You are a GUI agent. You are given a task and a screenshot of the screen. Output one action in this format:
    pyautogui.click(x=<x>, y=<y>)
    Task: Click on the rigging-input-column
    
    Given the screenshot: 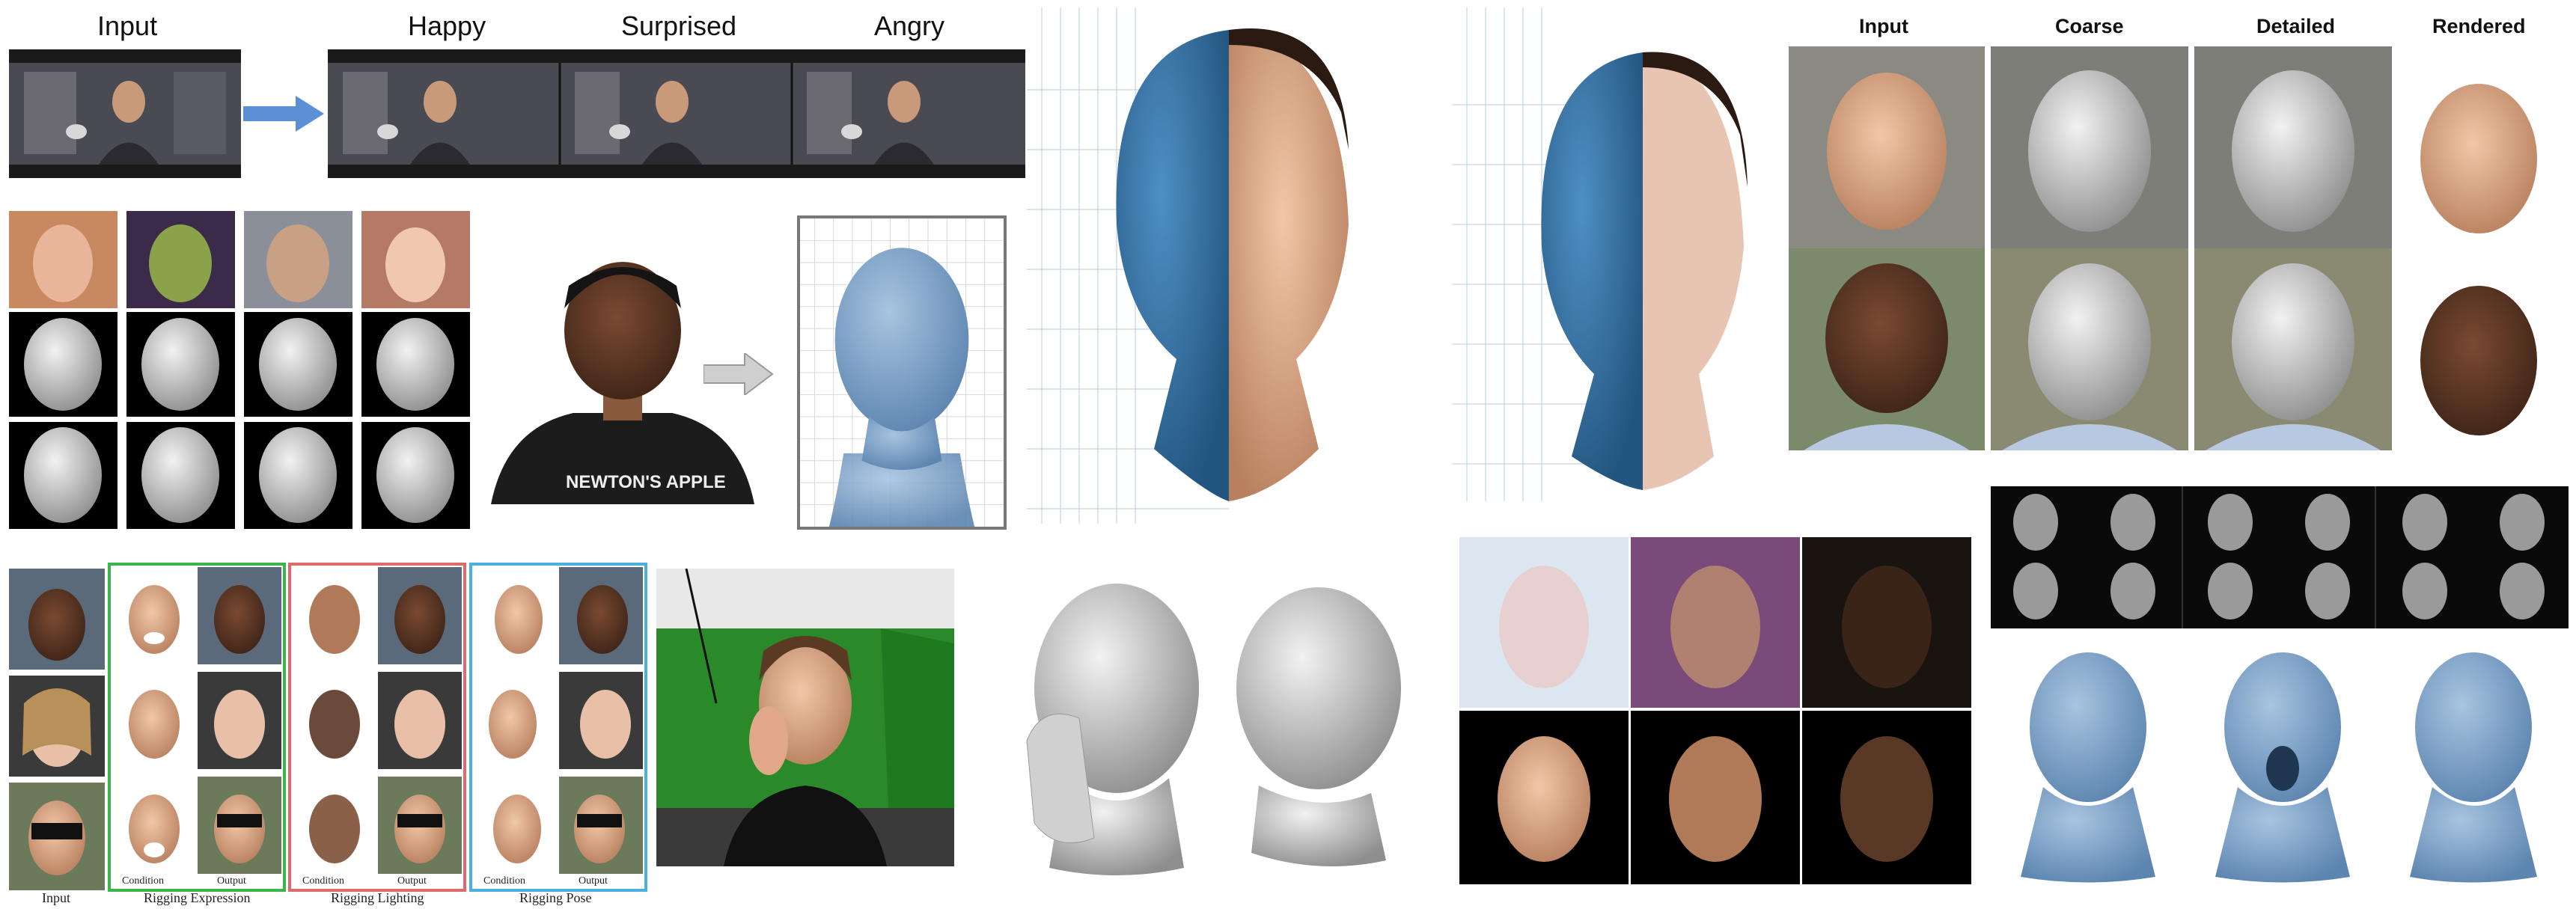 What is the action you would take?
    pyautogui.click(x=57, y=729)
    